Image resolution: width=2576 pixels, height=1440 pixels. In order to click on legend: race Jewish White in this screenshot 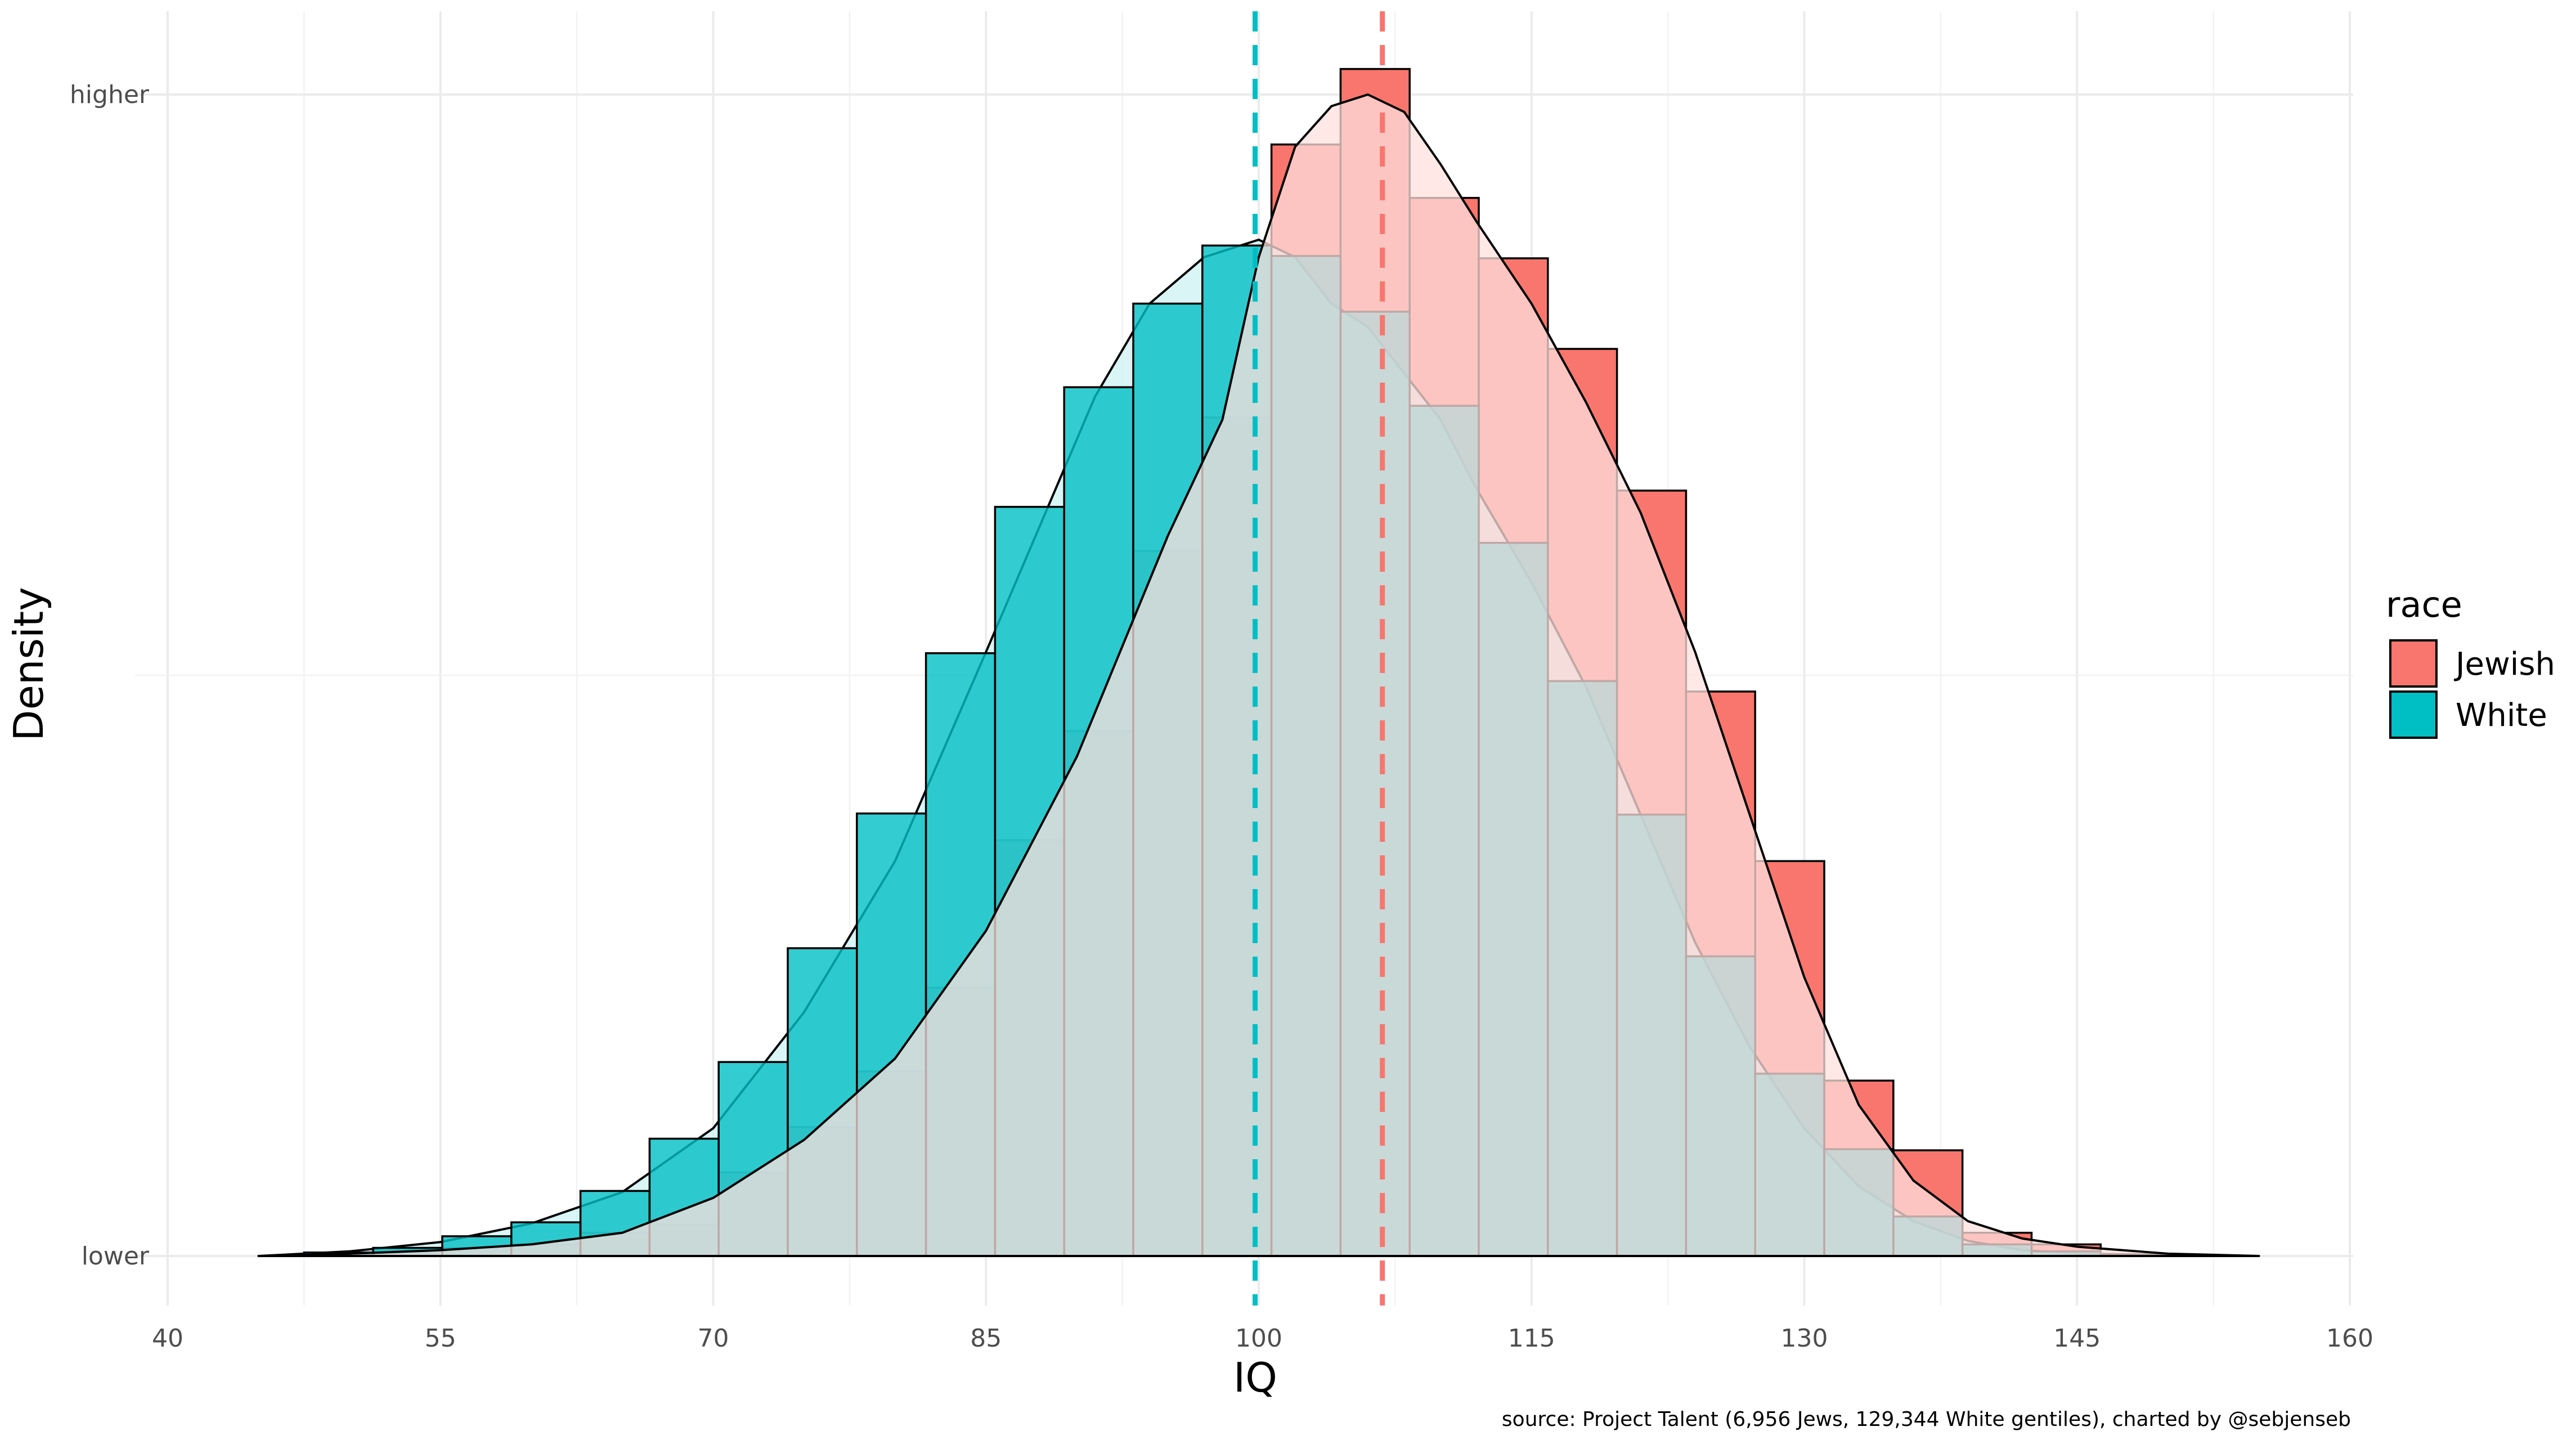, I will do `click(2470, 661)`.